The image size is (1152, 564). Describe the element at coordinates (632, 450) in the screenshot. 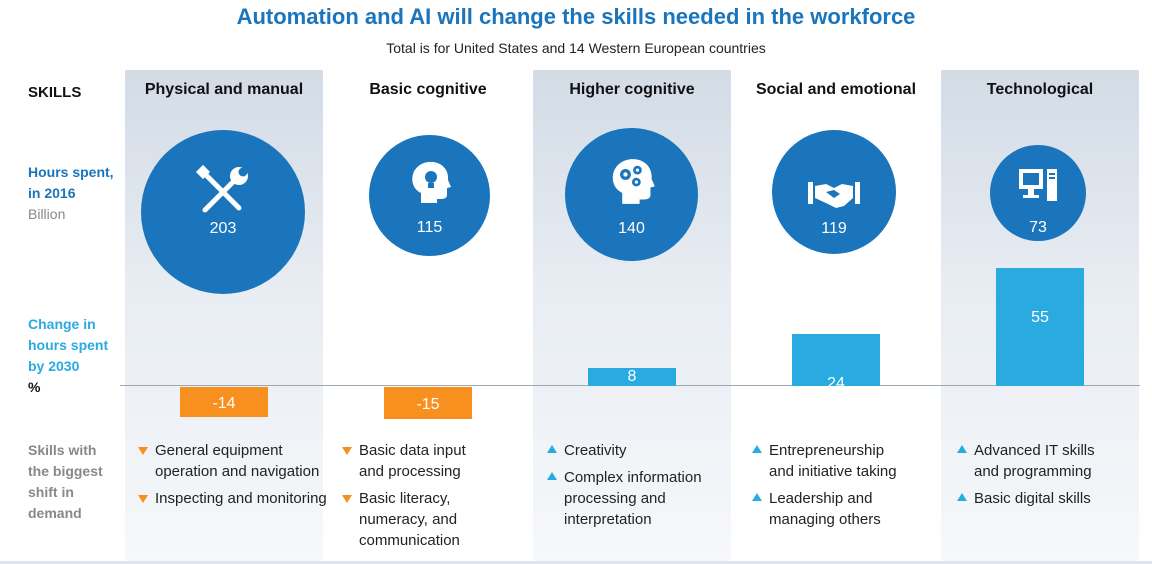

I see `list-item: Creativity` at that location.